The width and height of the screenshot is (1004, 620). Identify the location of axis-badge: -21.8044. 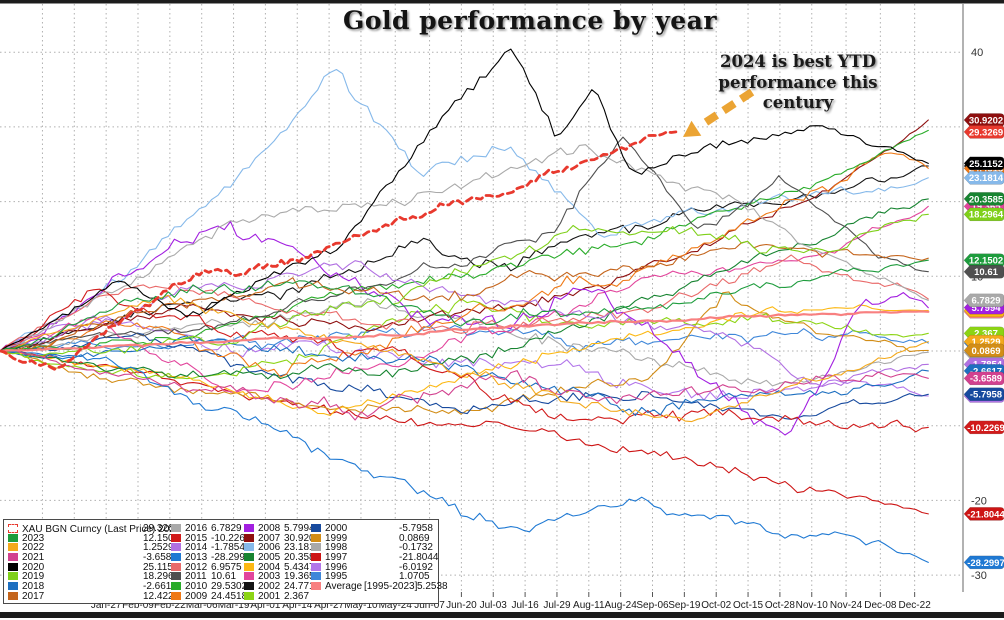
(983, 514).